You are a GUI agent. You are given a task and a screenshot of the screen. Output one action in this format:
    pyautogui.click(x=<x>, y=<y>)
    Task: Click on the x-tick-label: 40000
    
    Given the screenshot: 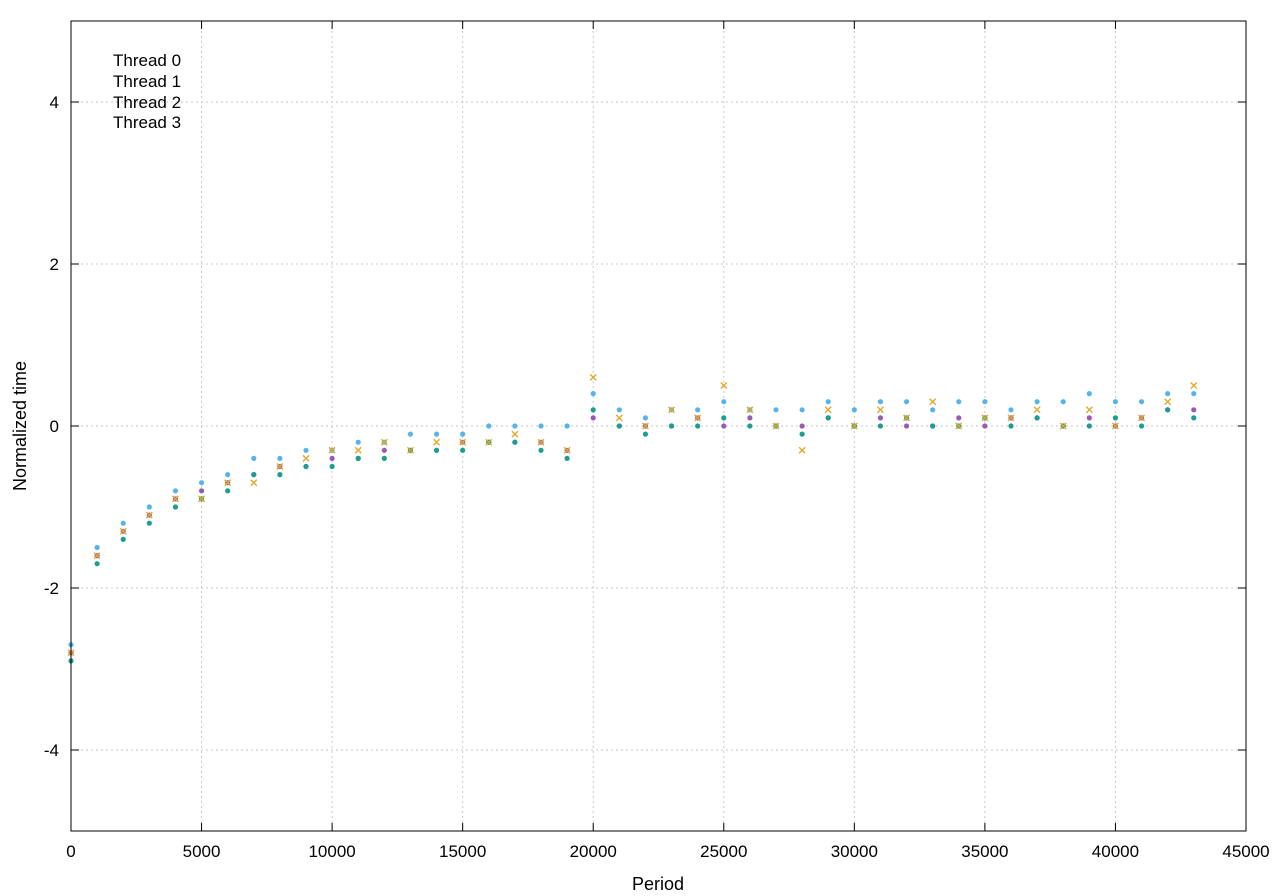 What is the action you would take?
    pyautogui.click(x=1115, y=851)
    